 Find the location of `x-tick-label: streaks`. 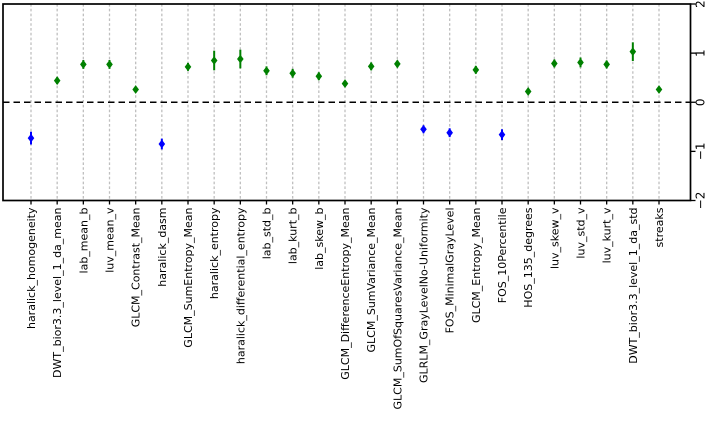

x-tick-label: streaks is located at coordinates (659, 227).